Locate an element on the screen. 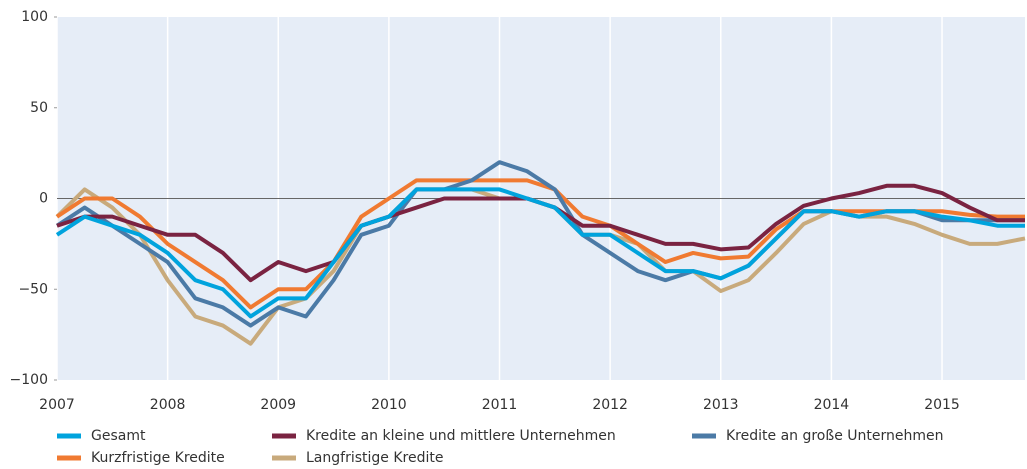 The height and width of the screenshot is (469, 1027). legend-label: Kredite an große Unternehmen is located at coordinates (834, 436).